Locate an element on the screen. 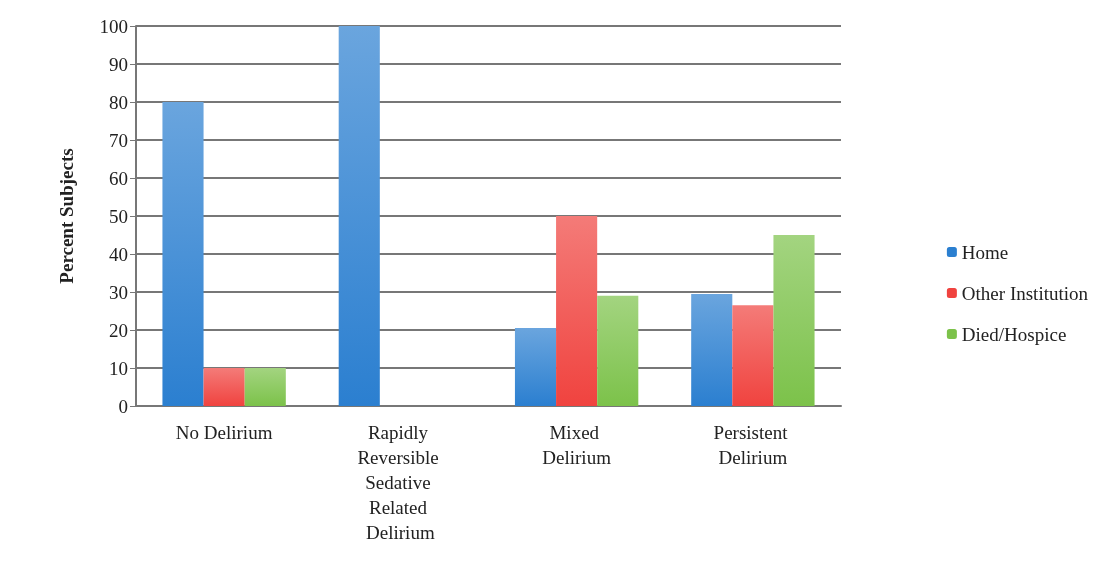 The height and width of the screenshot is (586, 1107). y-tick-label: 70 is located at coordinates (118, 140).